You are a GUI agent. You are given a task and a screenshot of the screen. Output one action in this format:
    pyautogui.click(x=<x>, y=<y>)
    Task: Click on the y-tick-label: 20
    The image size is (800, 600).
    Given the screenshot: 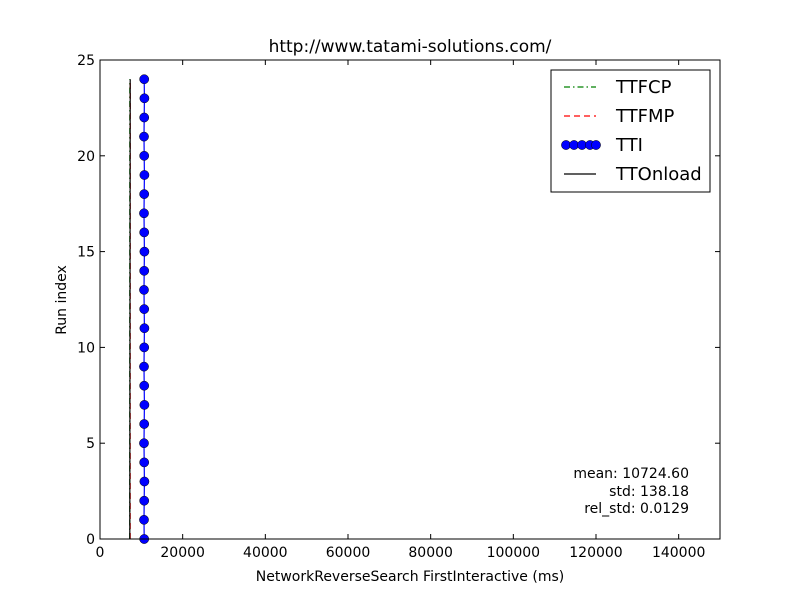 What is the action you would take?
    pyautogui.click(x=86, y=157)
    